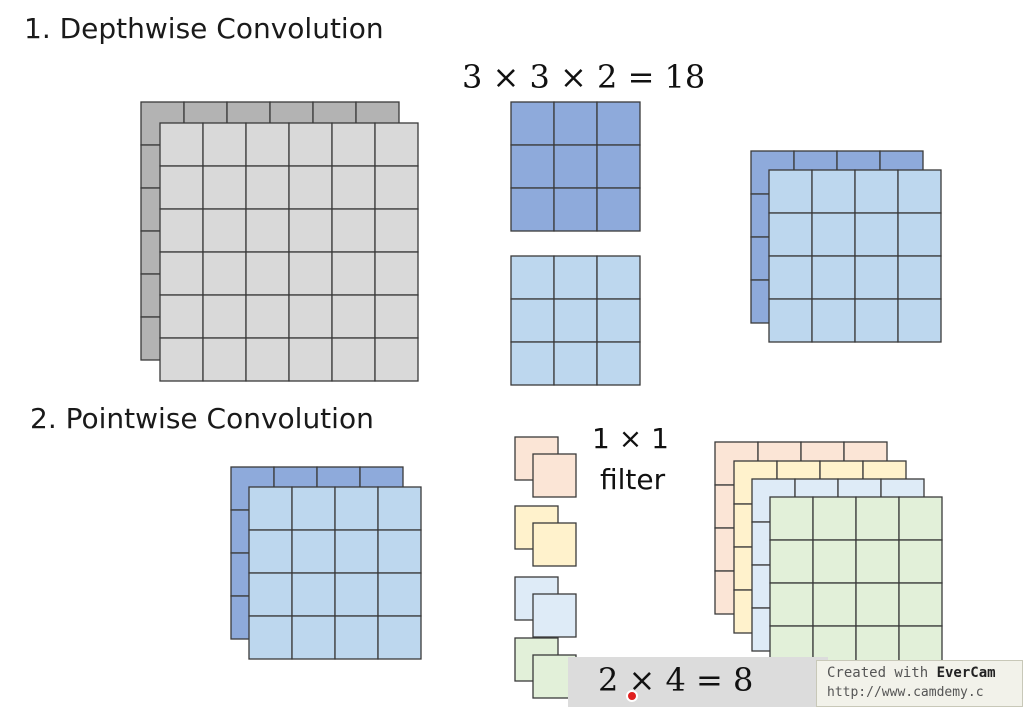 This screenshot has height=707, width=1023. Describe the element at coordinates (882, 673) in the screenshot. I see `watermark-prefix: Created with` at that location.